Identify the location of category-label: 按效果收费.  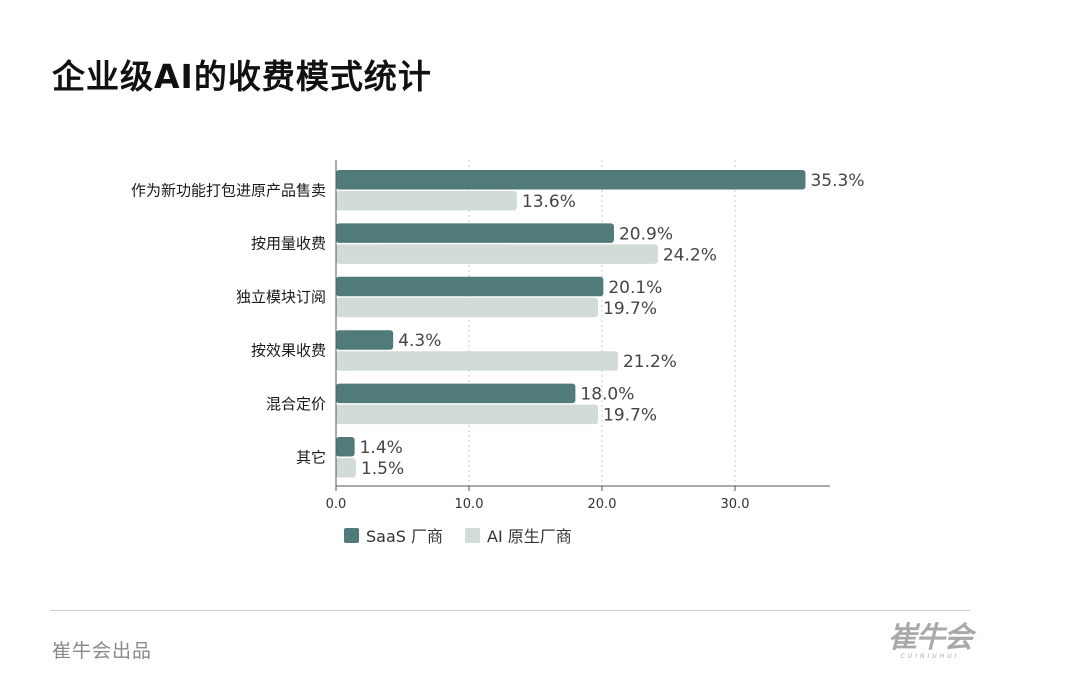
(288, 350).